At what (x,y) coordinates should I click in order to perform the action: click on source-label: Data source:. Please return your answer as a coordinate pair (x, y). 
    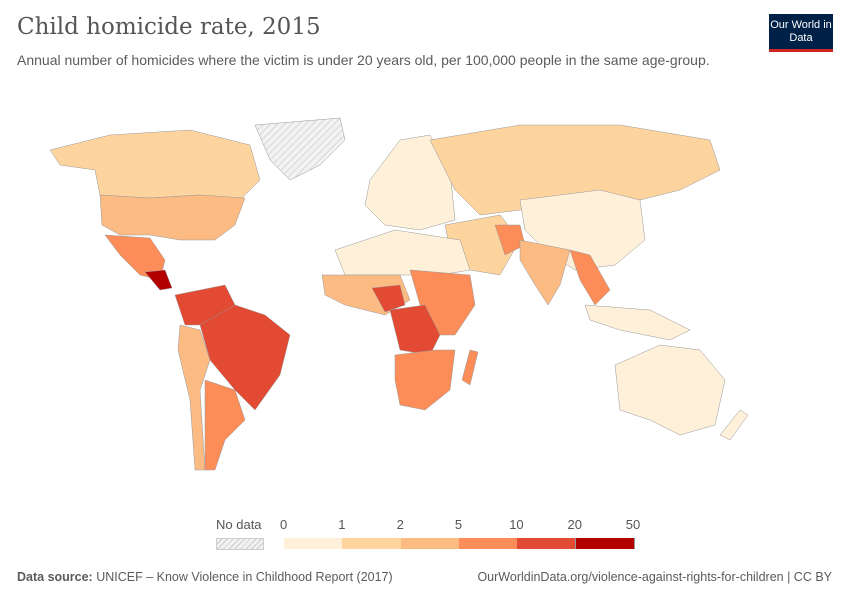
    Looking at the image, I should click on (55, 577).